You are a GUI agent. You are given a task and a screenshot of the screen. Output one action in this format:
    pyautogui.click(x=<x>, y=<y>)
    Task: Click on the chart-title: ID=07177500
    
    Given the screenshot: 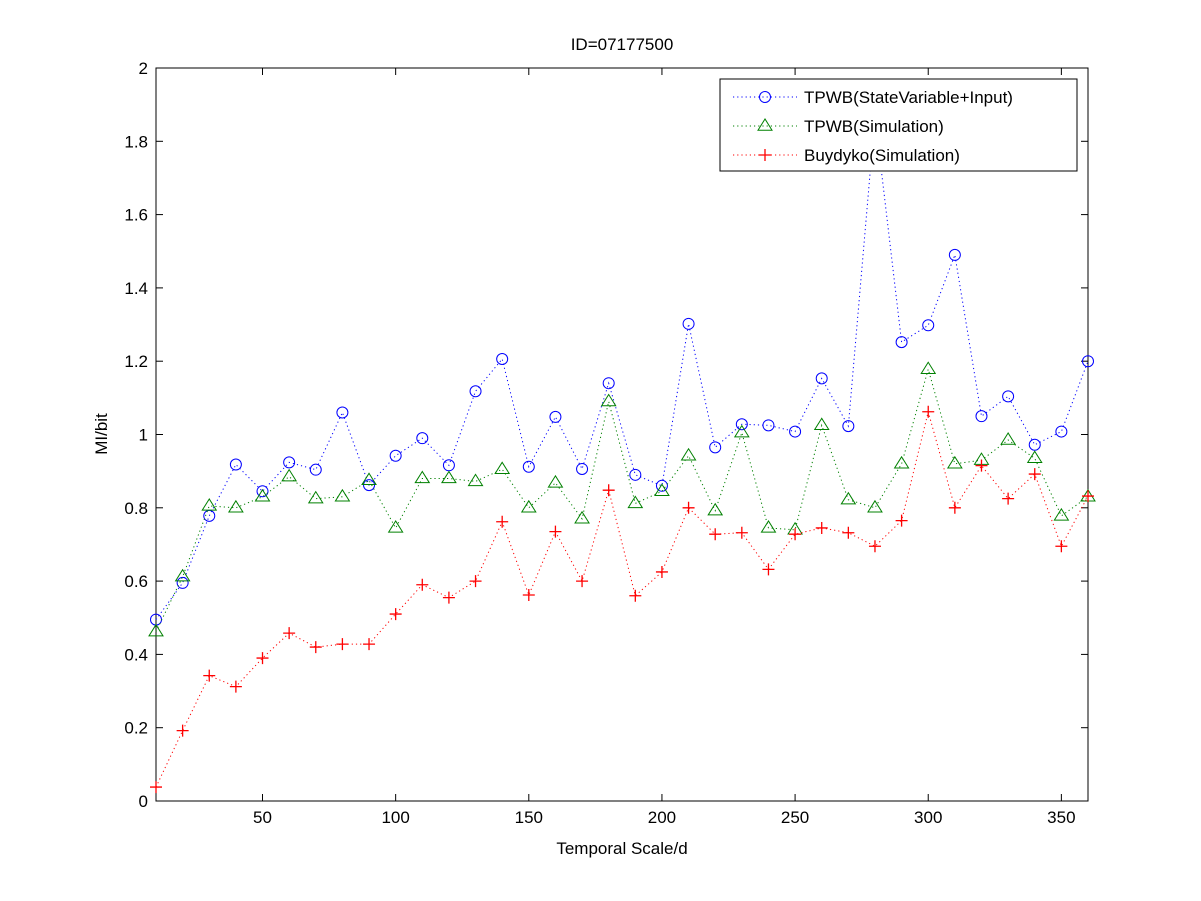 What is the action you would take?
    pyautogui.click(x=622, y=44)
    